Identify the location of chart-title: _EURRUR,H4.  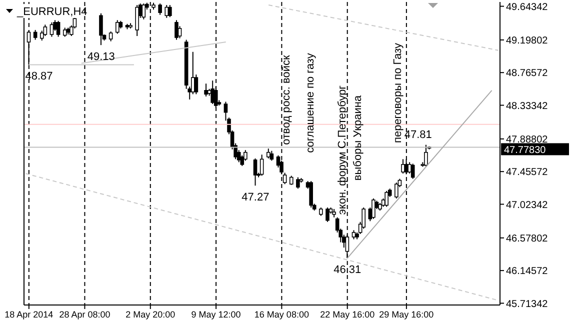
(52, 12).